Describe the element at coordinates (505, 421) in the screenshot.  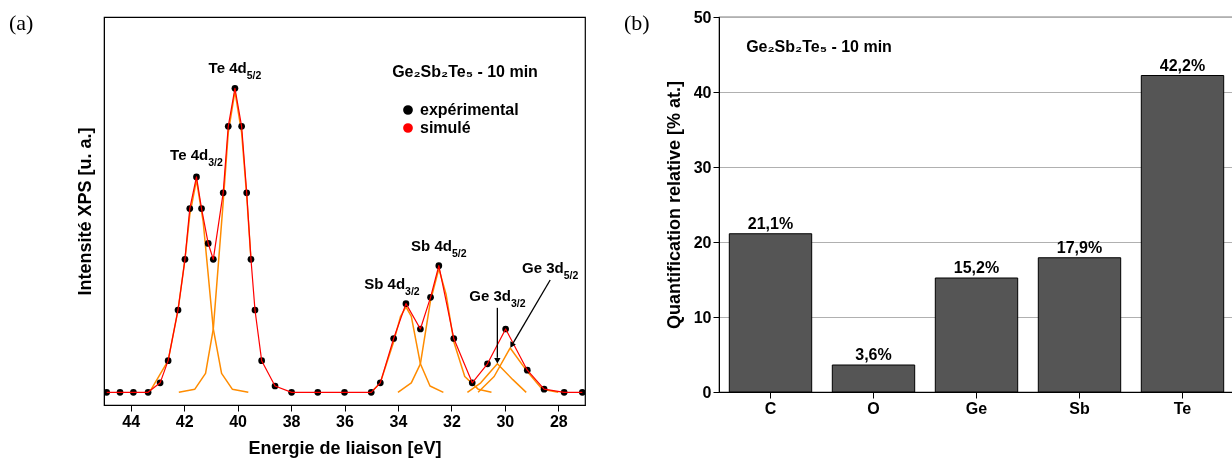
I see `x-tick-label: 30` at that location.